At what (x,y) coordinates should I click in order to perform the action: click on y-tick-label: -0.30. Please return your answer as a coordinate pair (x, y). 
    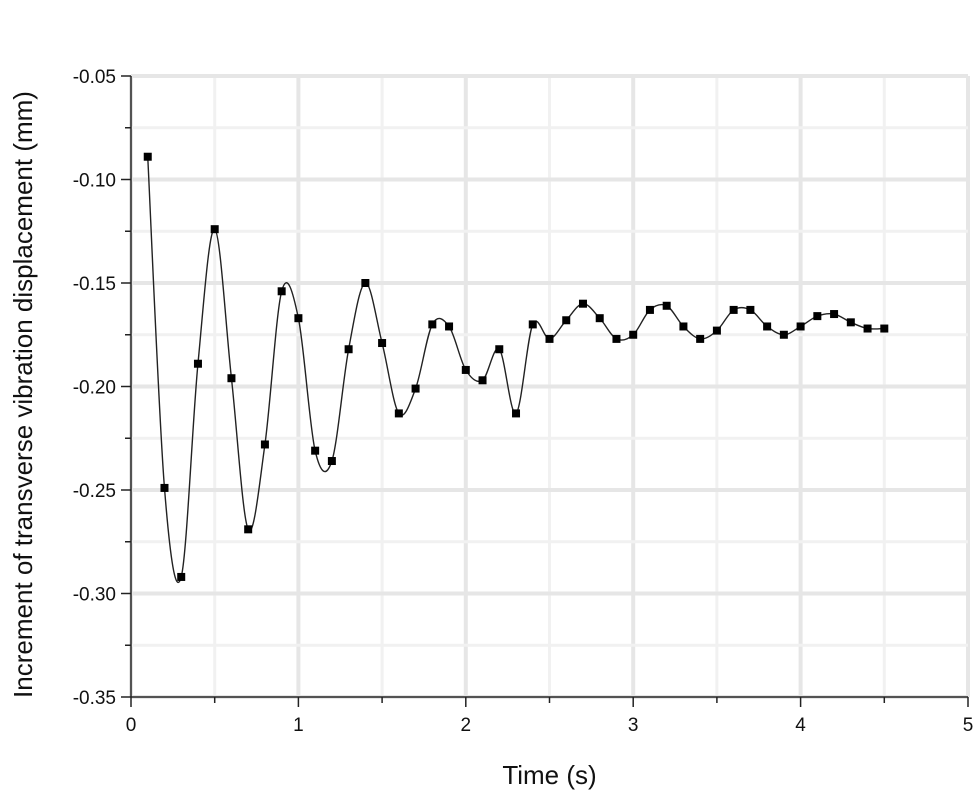
    Looking at the image, I should click on (94, 595).